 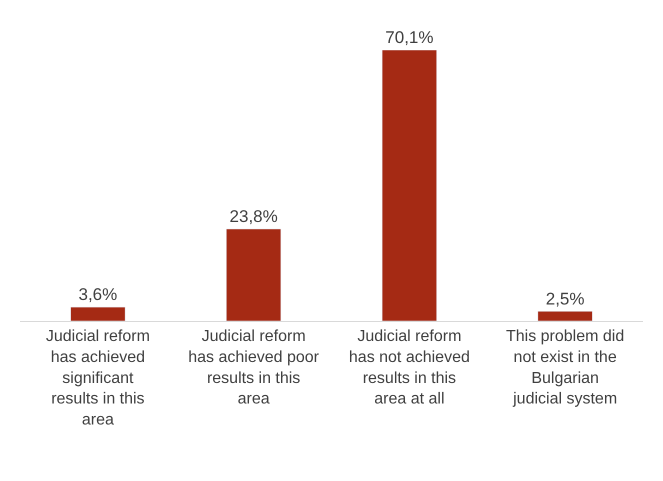 What do you see at coordinates (565, 298) in the screenshot?
I see `data-label: 2,5%` at bounding box center [565, 298].